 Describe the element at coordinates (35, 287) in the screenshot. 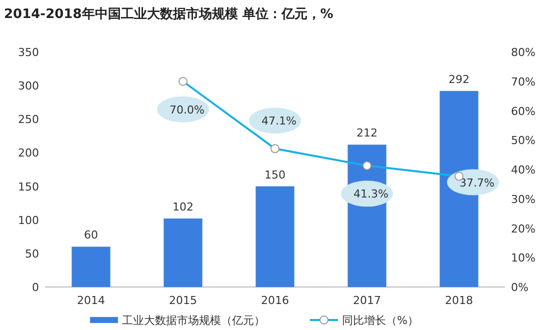

I see `y-tick-label: 0` at that location.